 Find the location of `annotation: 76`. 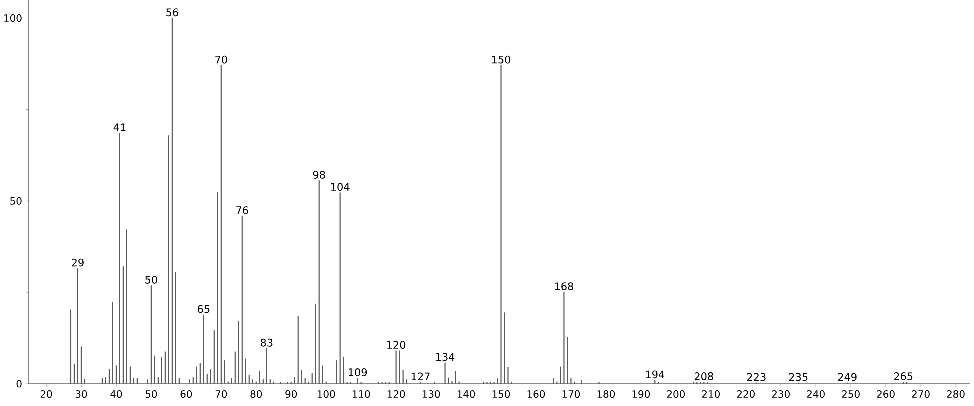

annotation: 76 is located at coordinates (242, 210).